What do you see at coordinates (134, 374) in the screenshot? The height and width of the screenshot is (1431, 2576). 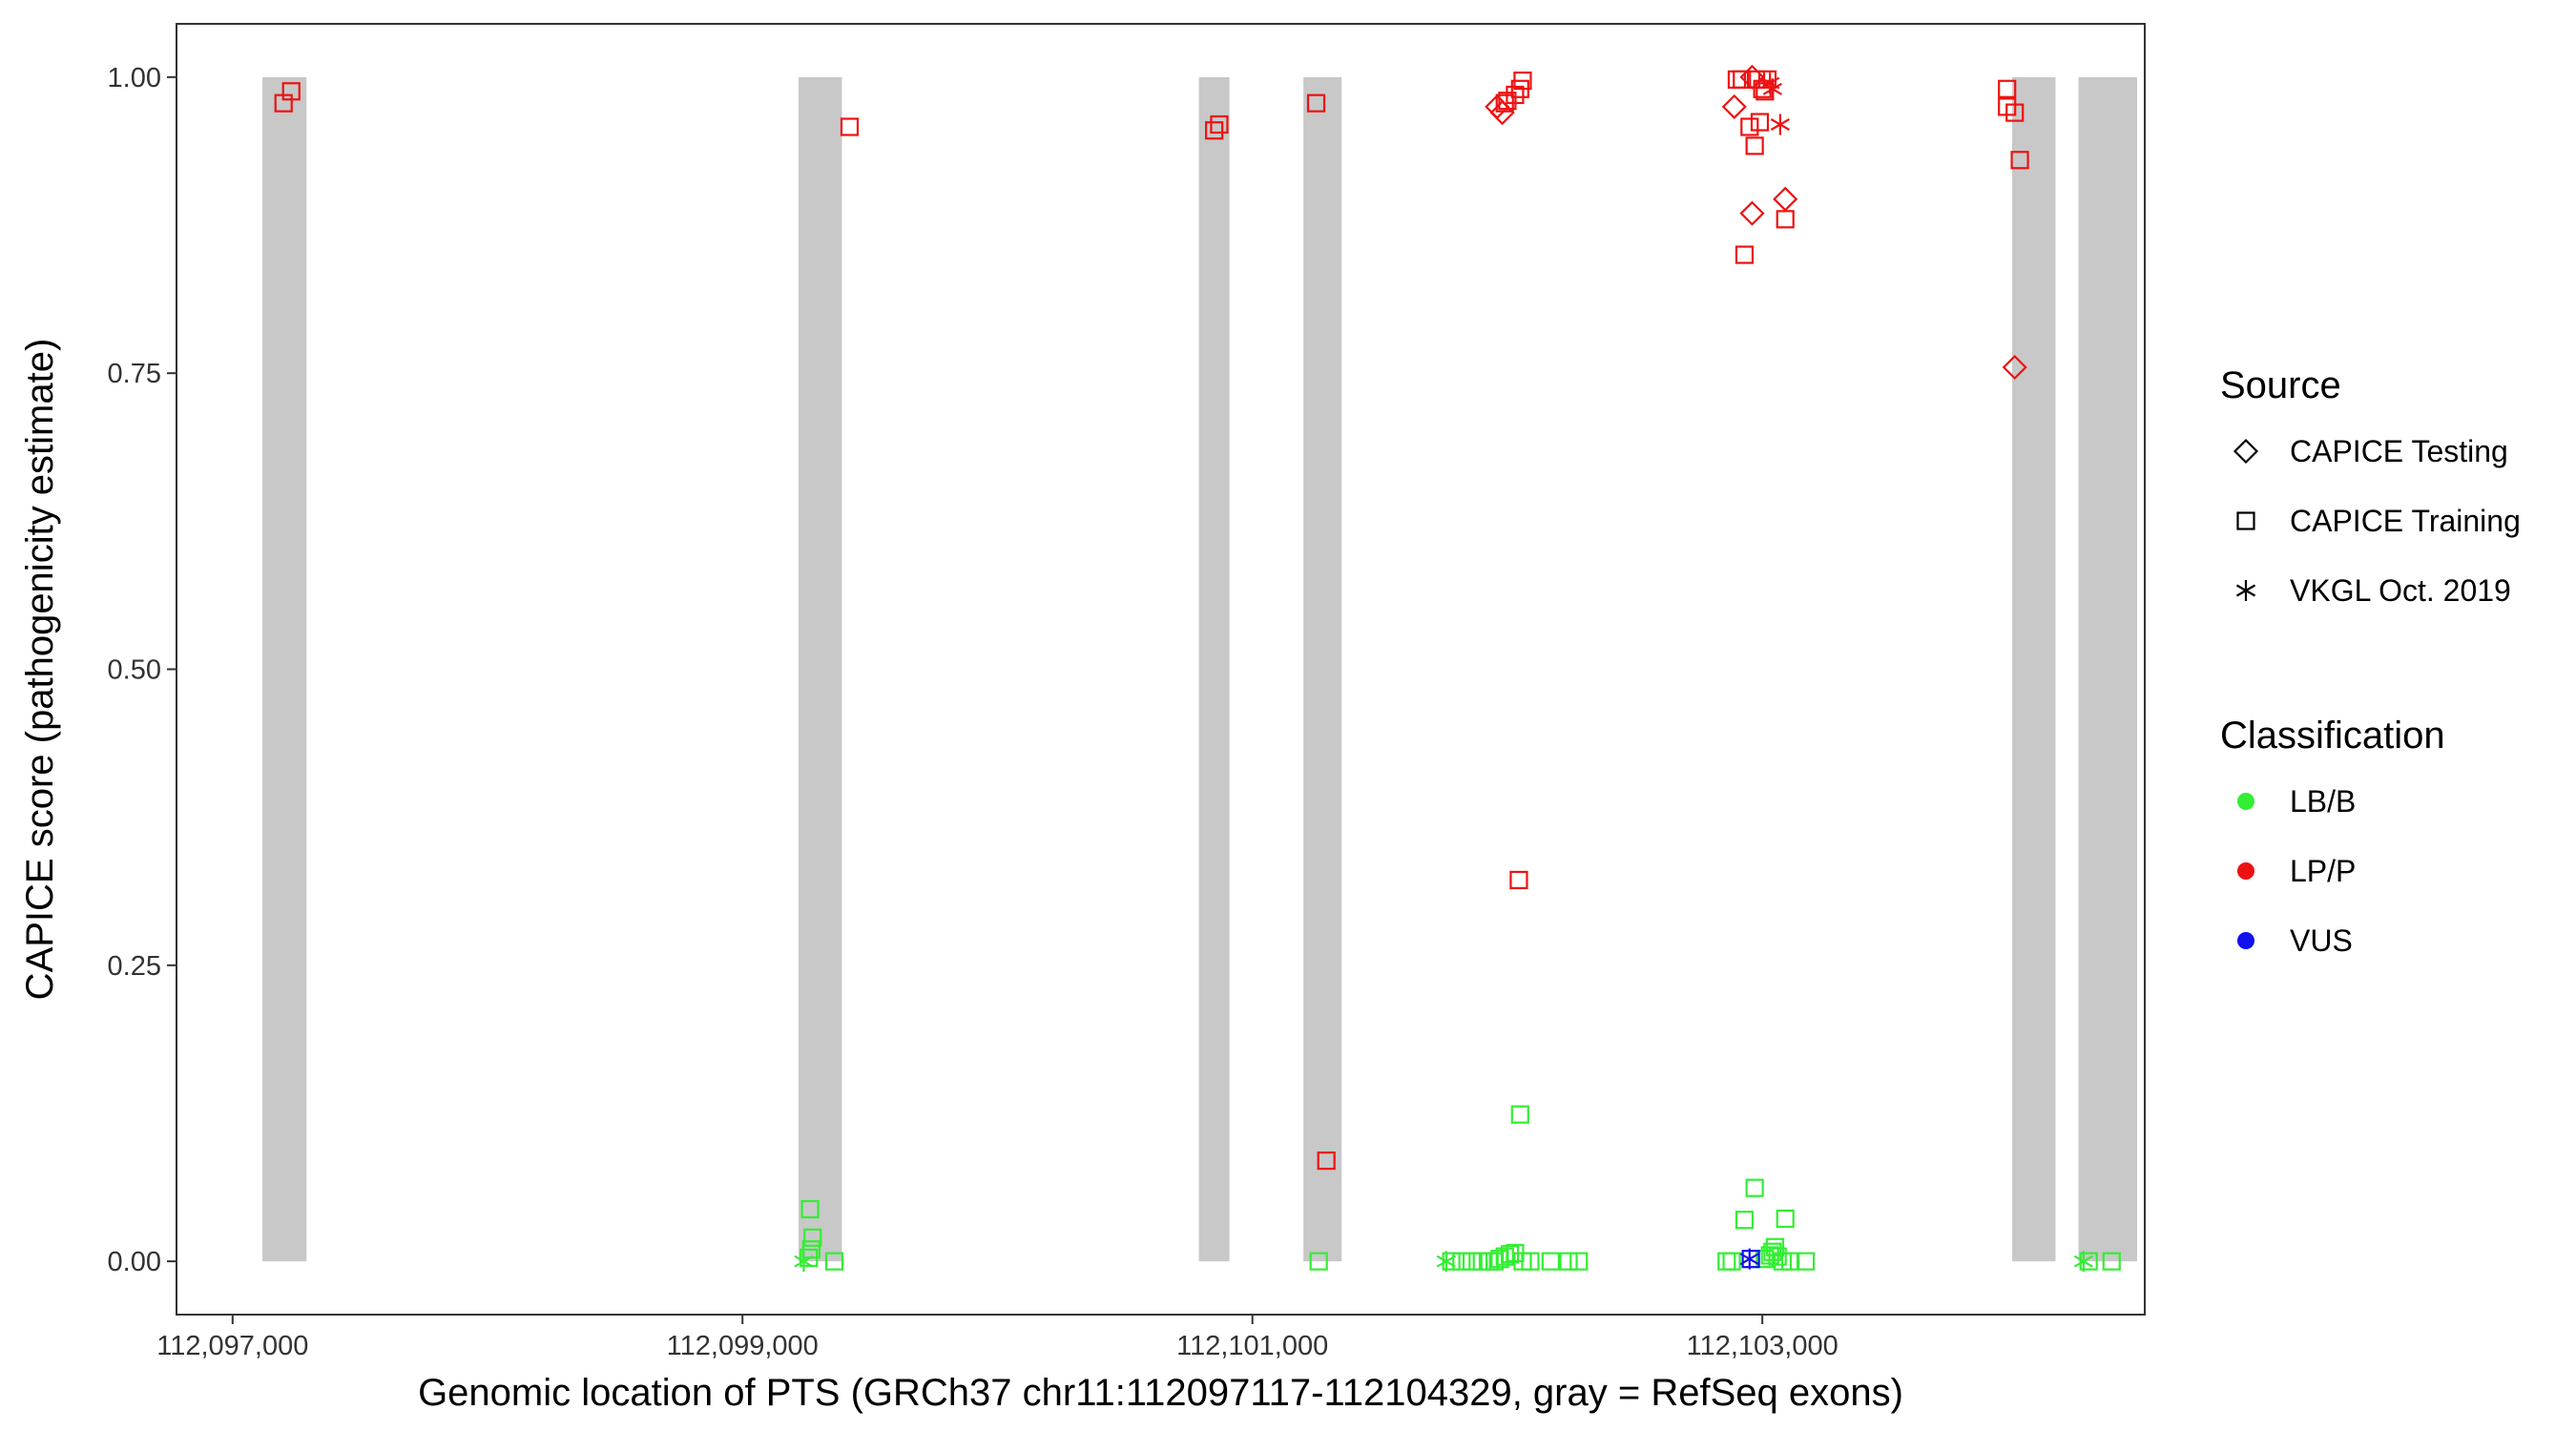 I see `y-tick-label: 0.75` at bounding box center [134, 374].